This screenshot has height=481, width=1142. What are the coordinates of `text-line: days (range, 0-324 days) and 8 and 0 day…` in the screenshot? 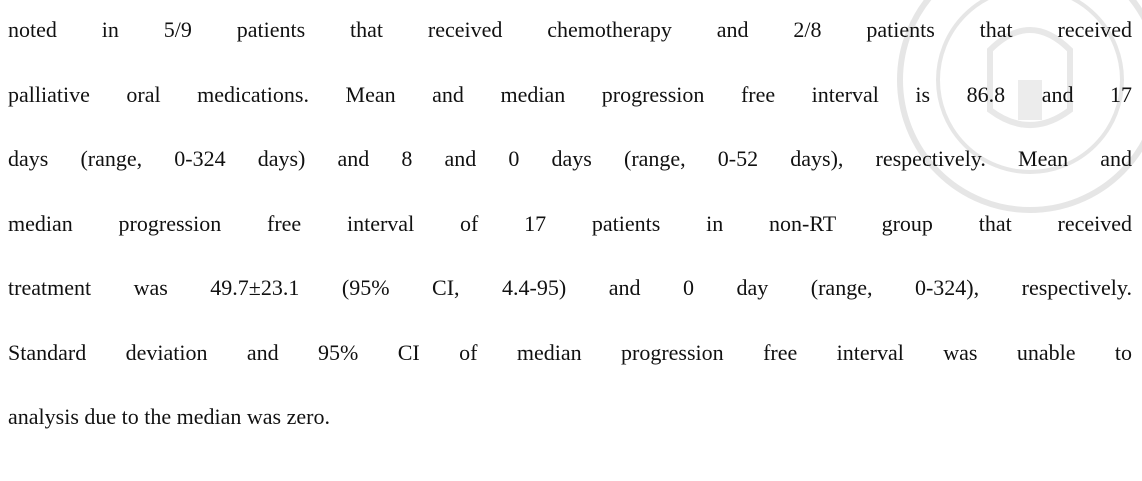 It's located at (570, 158).